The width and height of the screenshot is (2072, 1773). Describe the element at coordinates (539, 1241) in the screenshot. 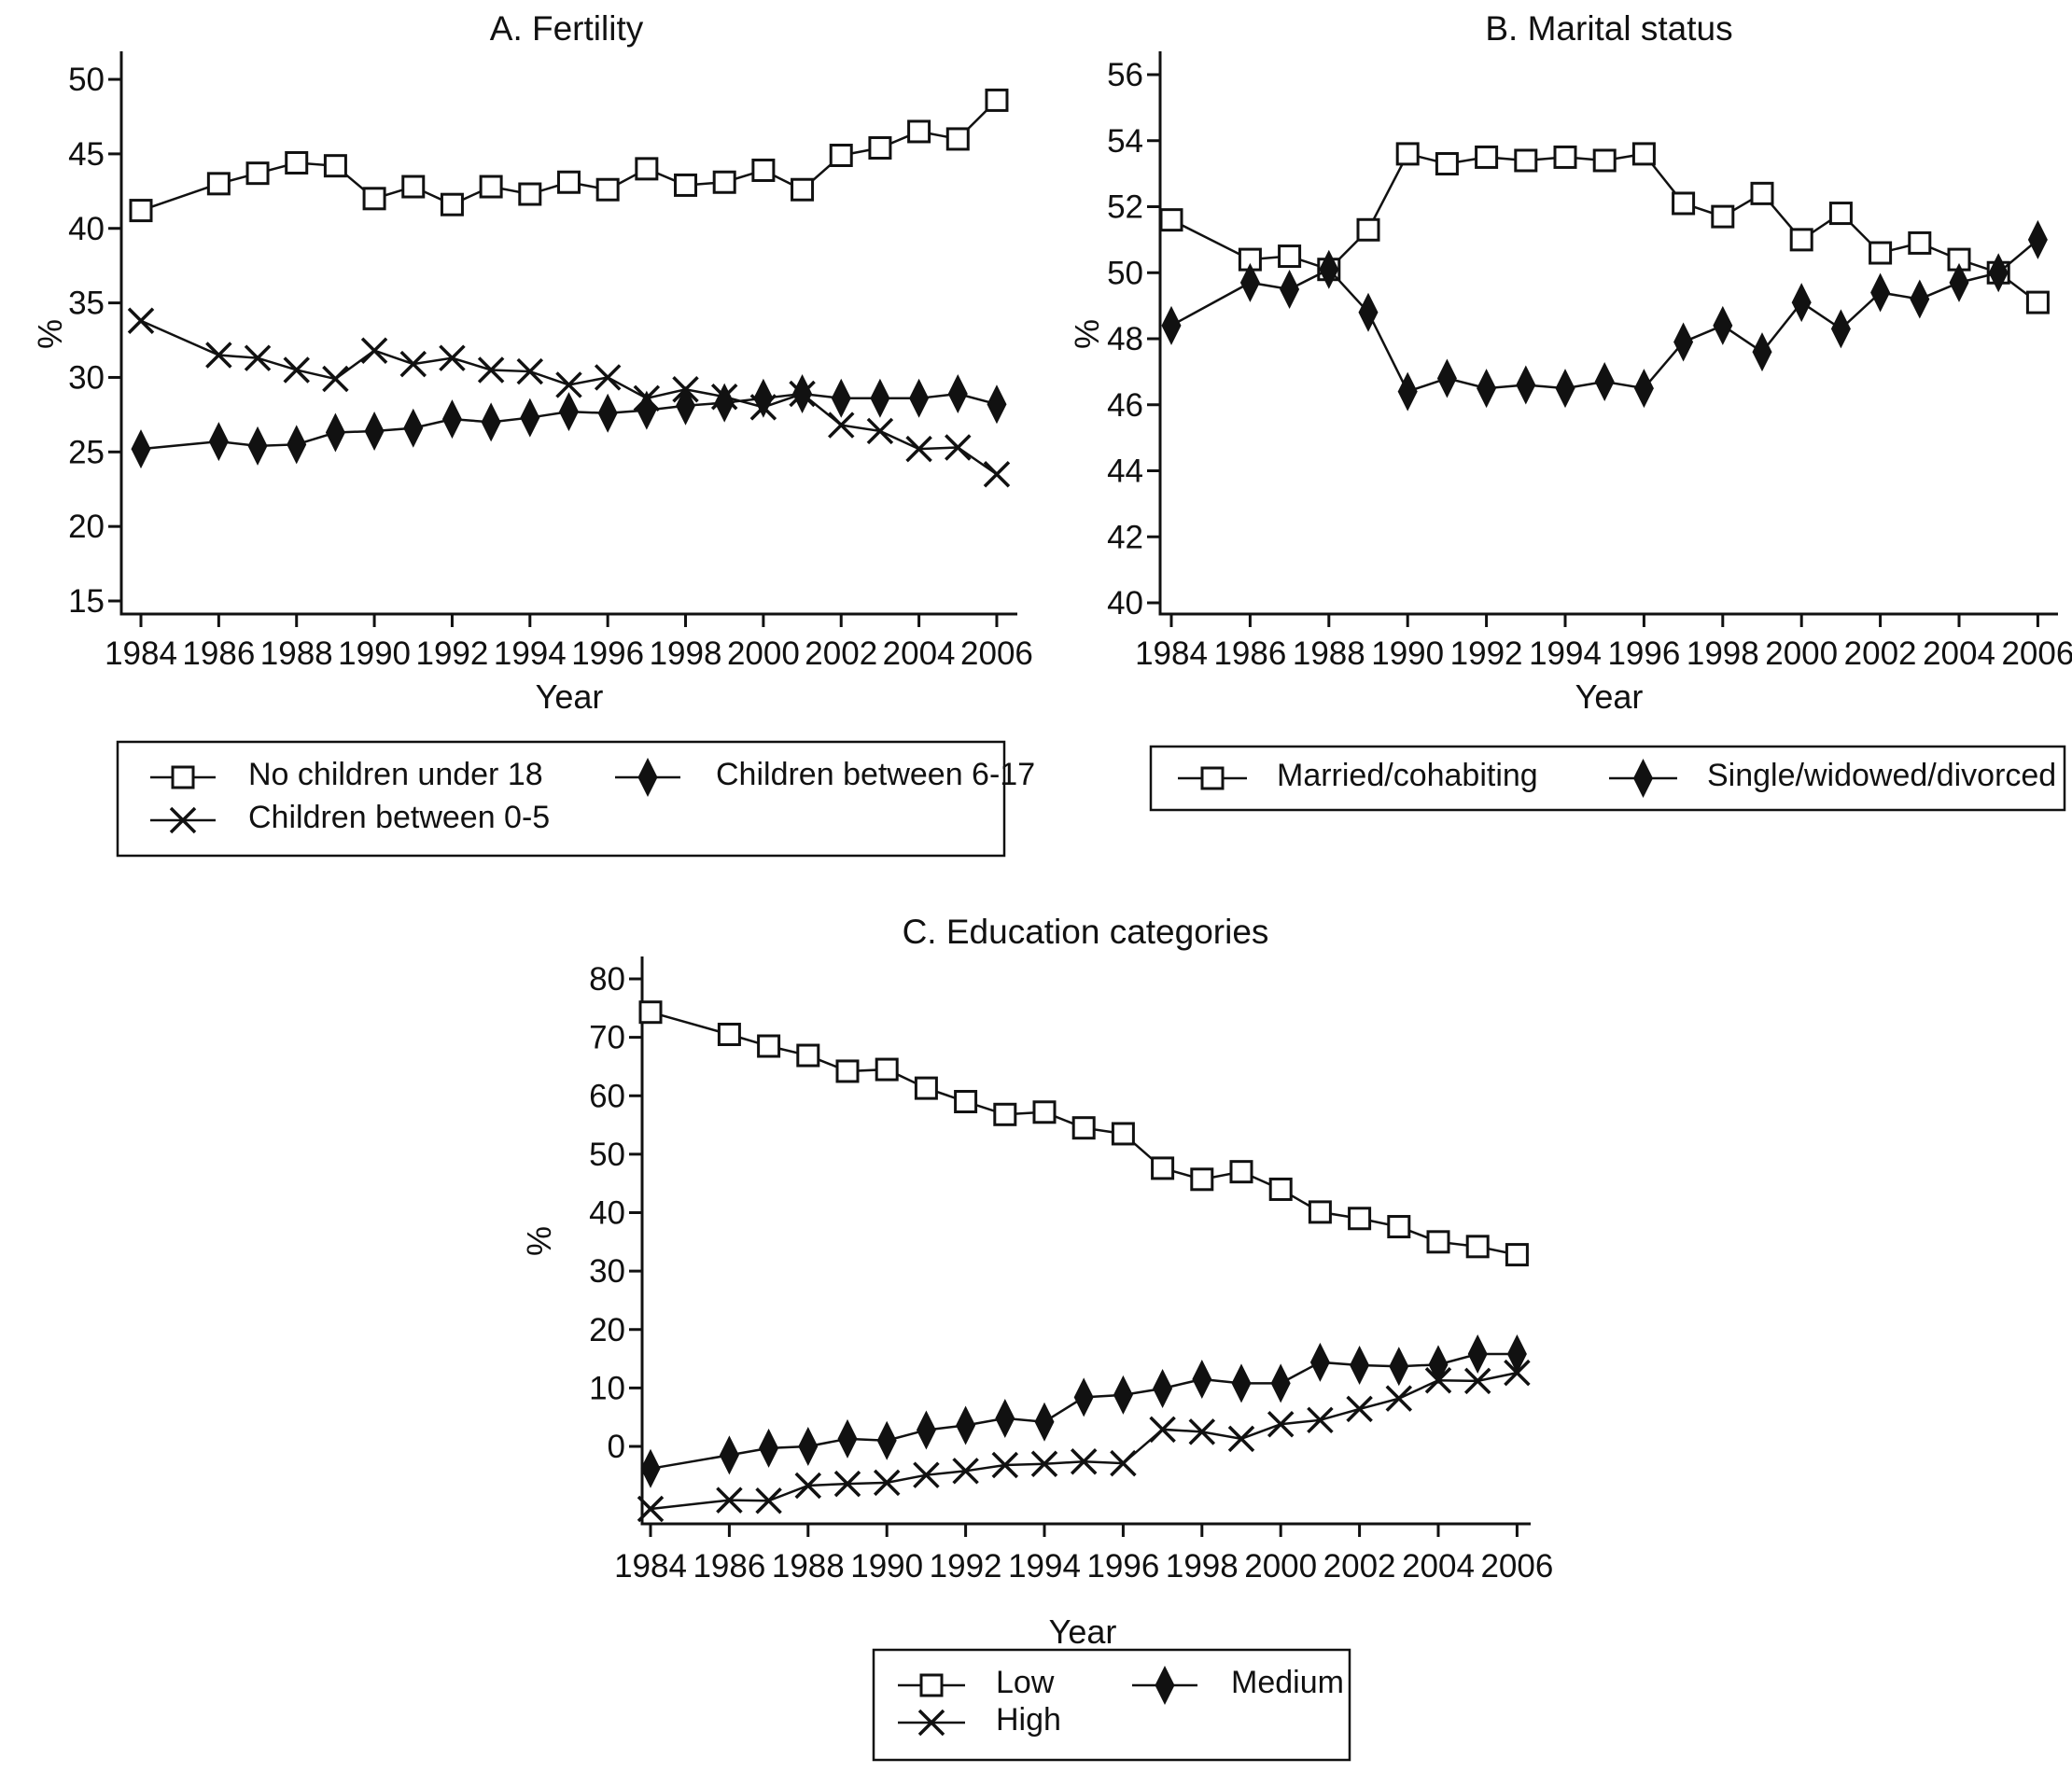

I see `panel-c-yaxis-label: %` at that location.